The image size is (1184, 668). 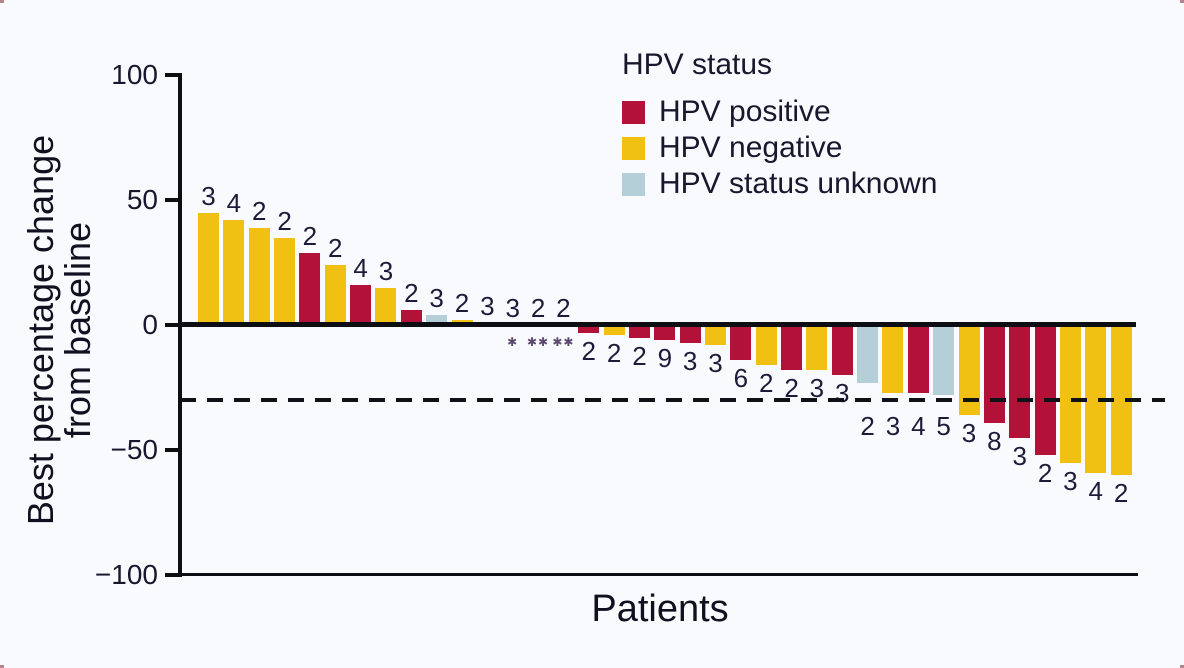 What do you see at coordinates (672, 400) in the screenshot?
I see `reference-line-minus30` at bounding box center [672, 400].